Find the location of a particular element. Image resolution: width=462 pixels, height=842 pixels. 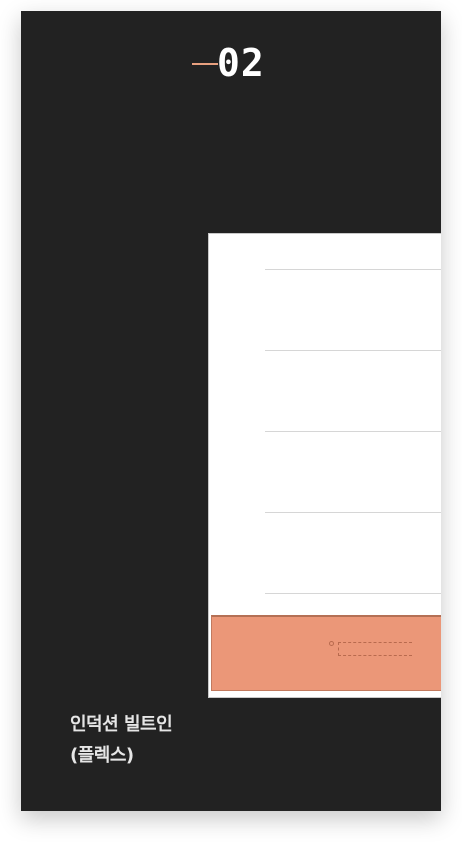

induction-cooktop is located at coordinates (326, 653).